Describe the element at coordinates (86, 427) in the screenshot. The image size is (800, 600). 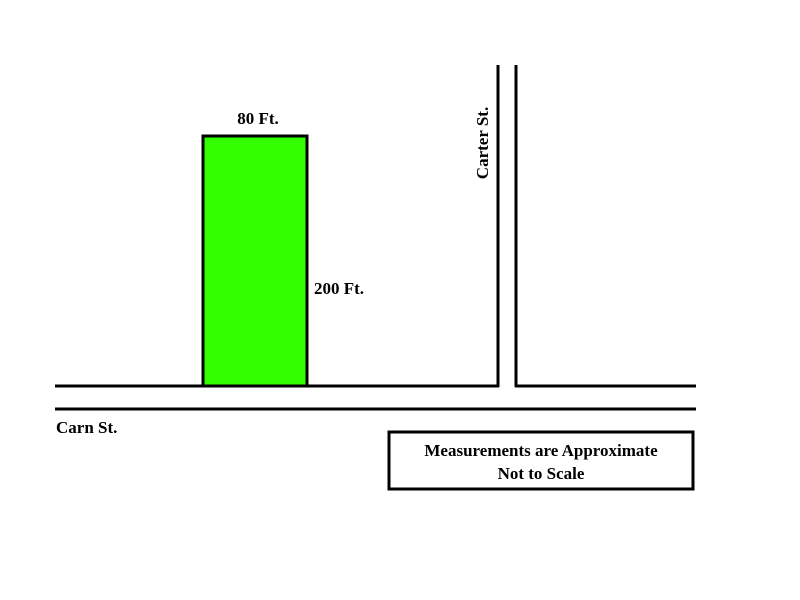
I see `horizontal-street-label: Carn St.` at that location.